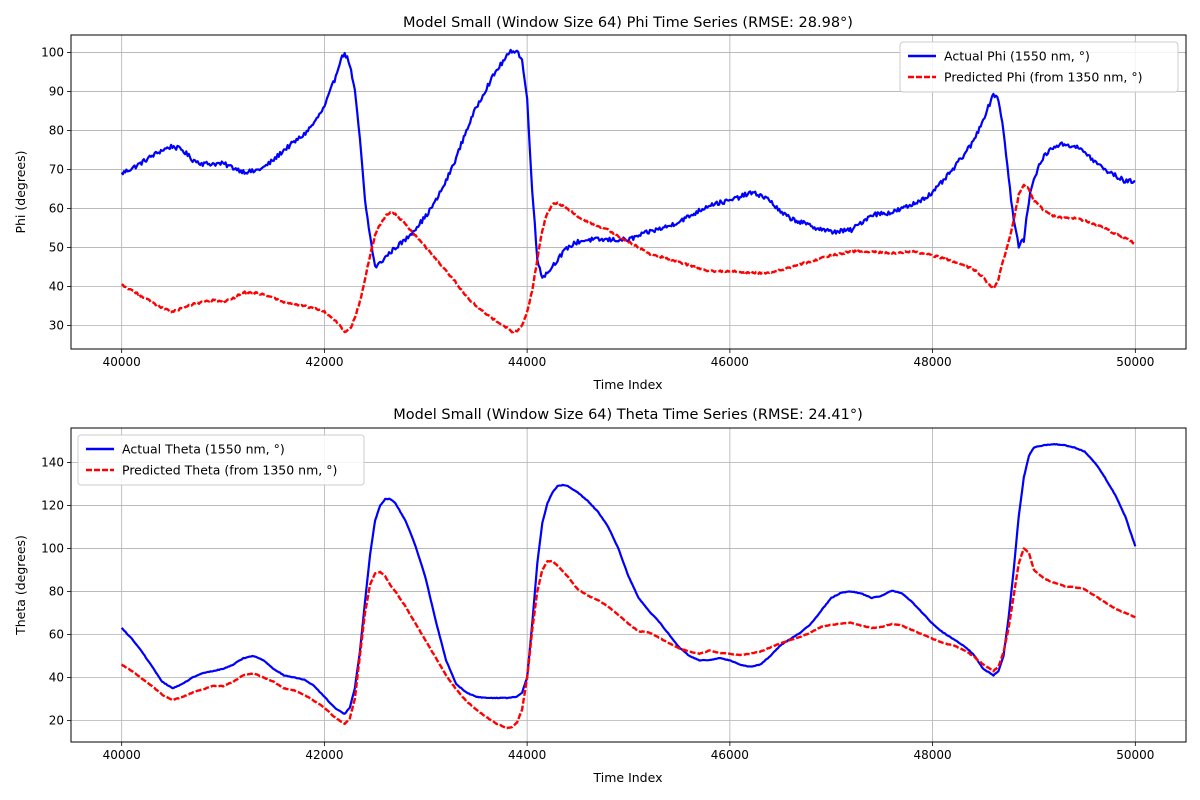  Describe the element at coordinates (52, 462) in the screenshot. I see `theta-y-tick-label: 140` at that location.